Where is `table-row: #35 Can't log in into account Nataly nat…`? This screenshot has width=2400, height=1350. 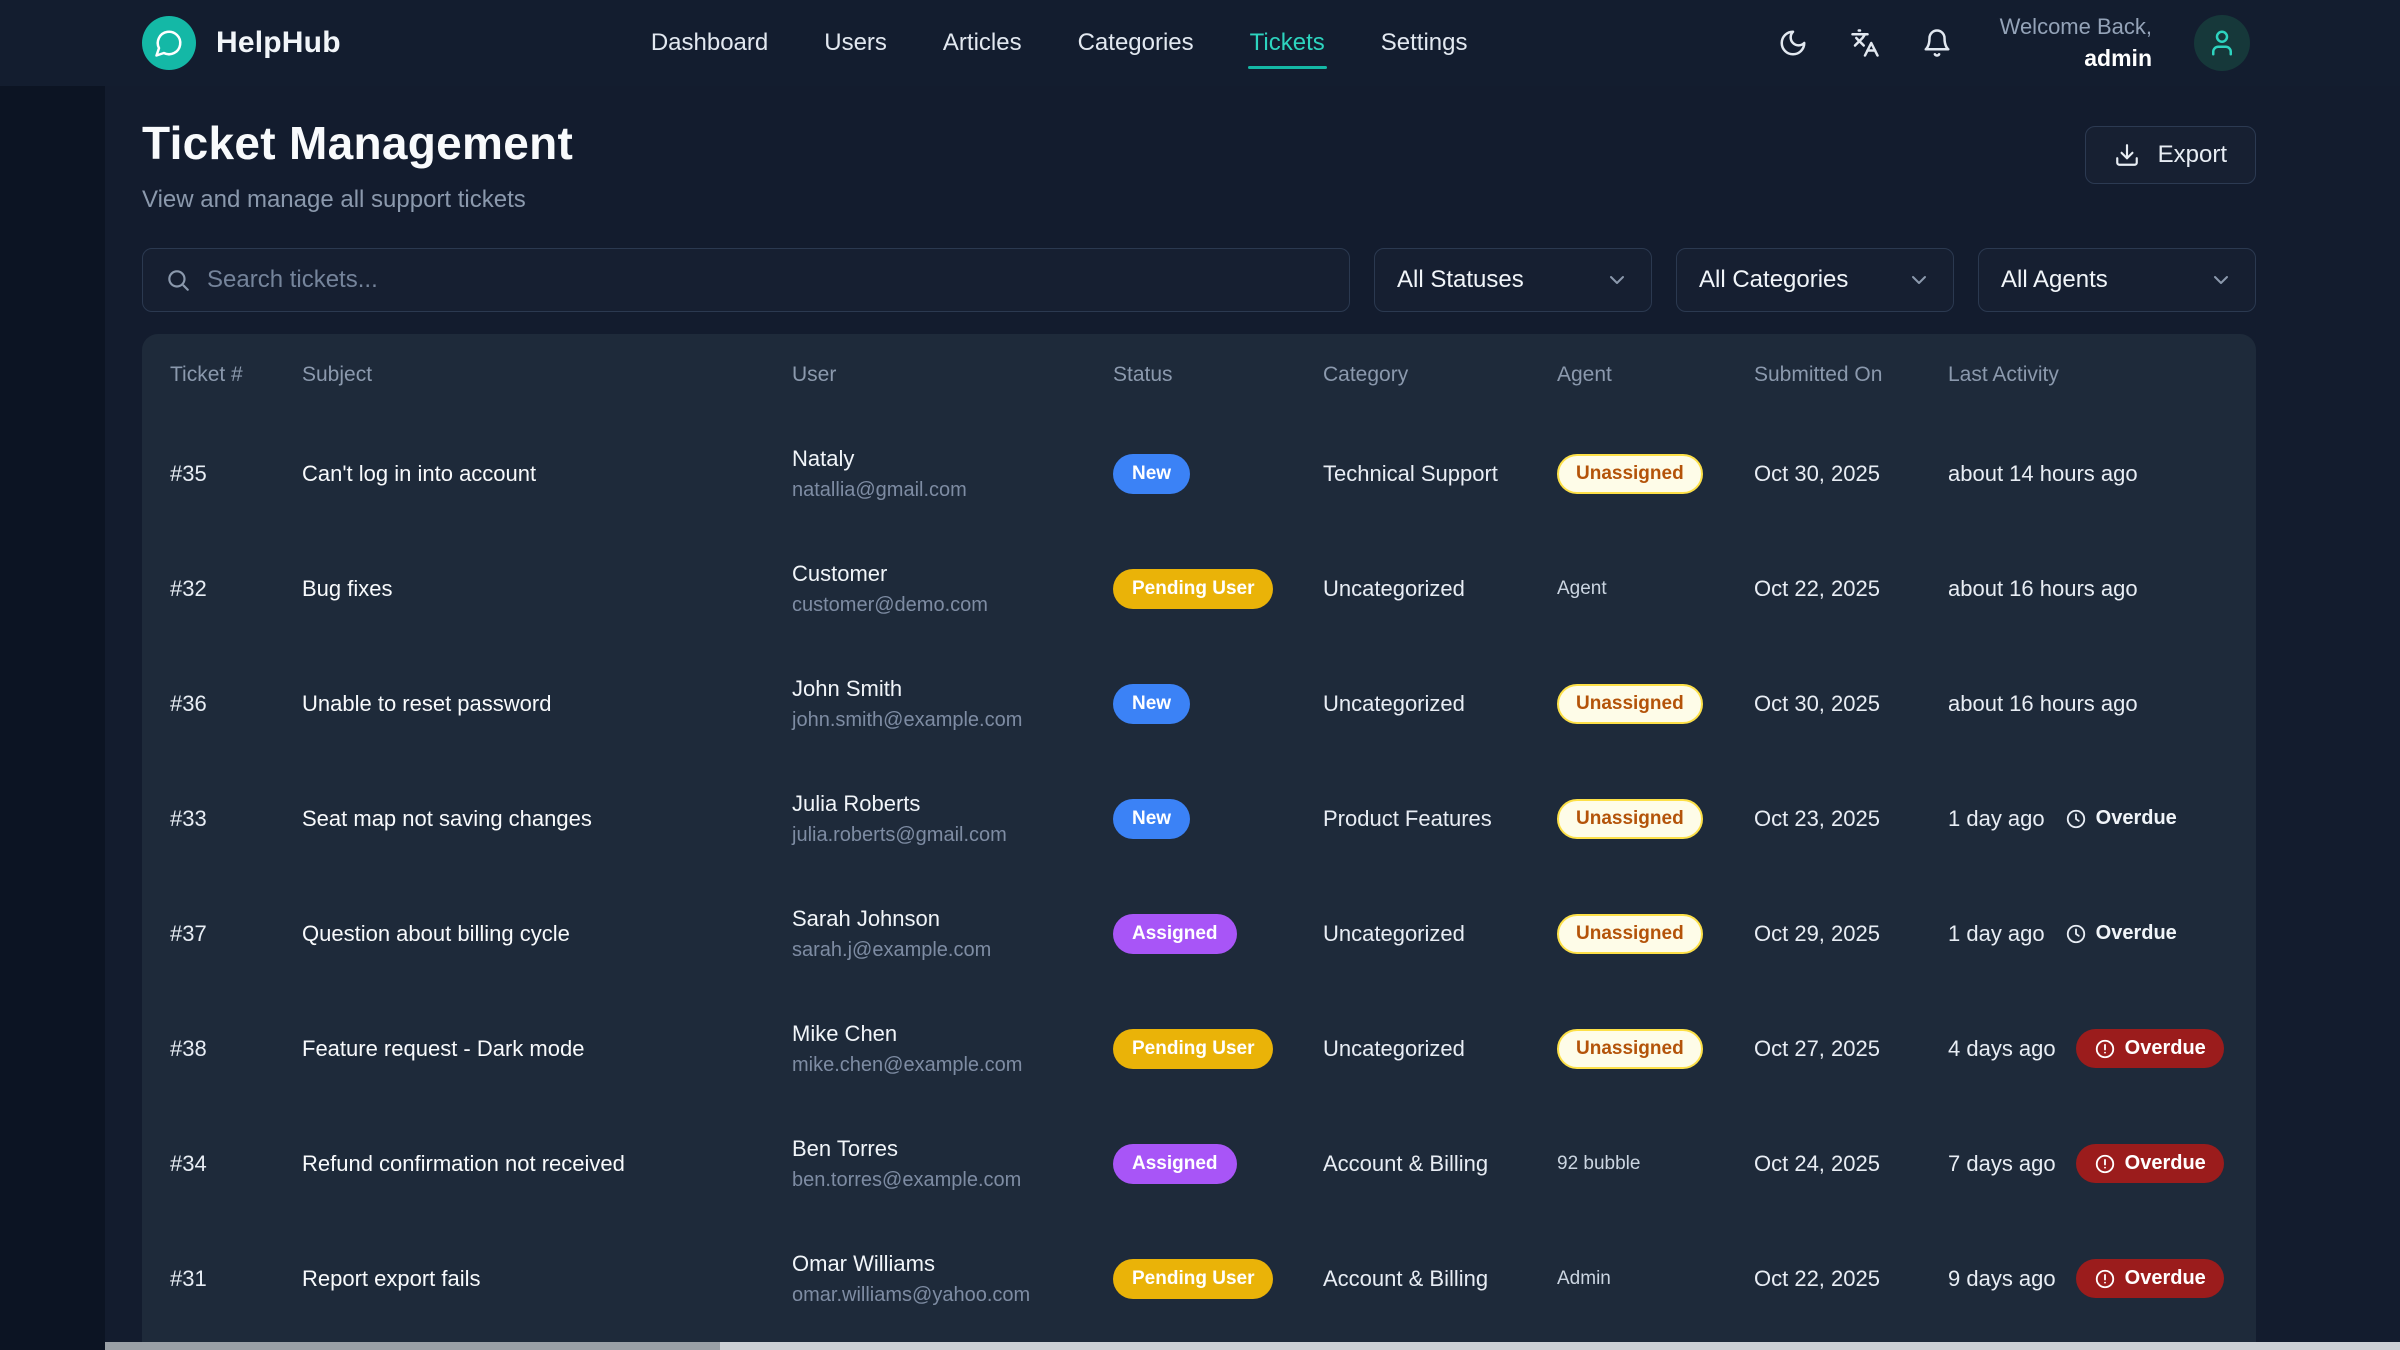
table-row: #35 Can't log in into account Nataly nat… is located at coordinates (1199, 473).